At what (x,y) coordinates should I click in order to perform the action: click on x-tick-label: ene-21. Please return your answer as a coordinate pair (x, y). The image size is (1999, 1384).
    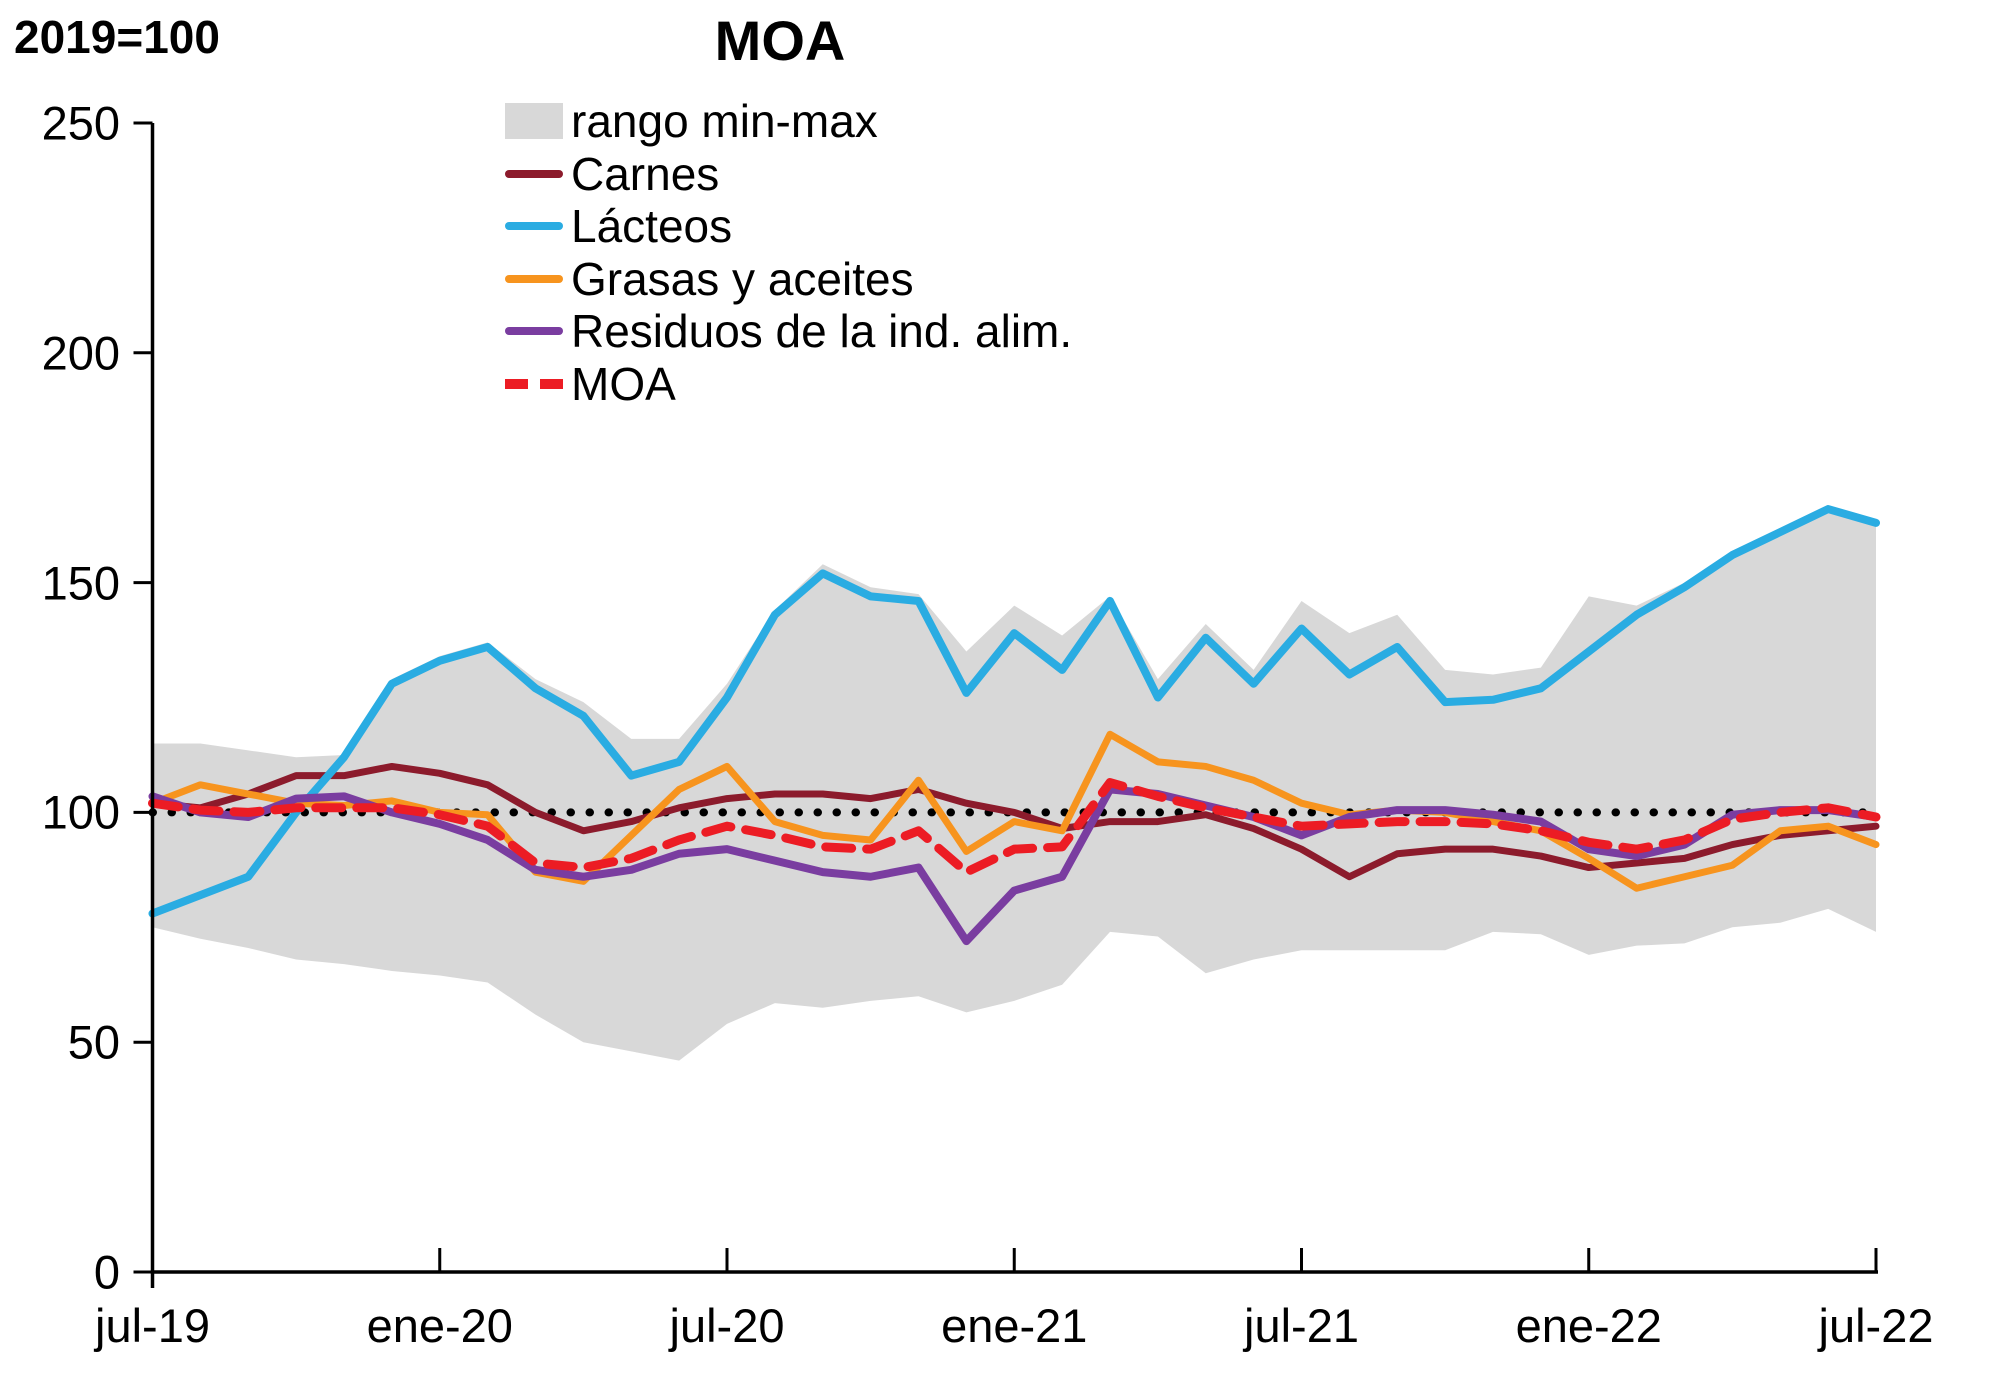
    Looking at the image, I should click on (1014, 1325).